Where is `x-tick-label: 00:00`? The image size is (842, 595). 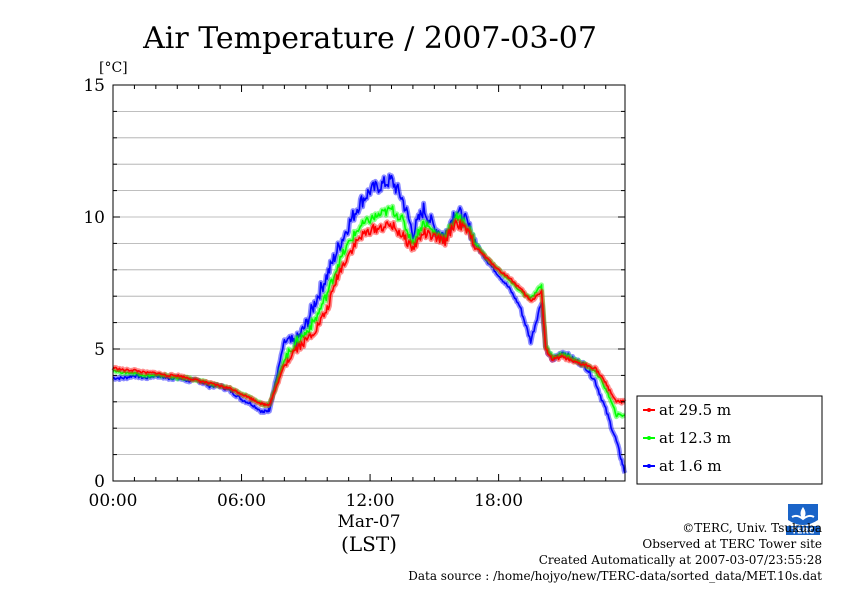
x-tick-label: 00:00 is located at coordinates (113, 501).